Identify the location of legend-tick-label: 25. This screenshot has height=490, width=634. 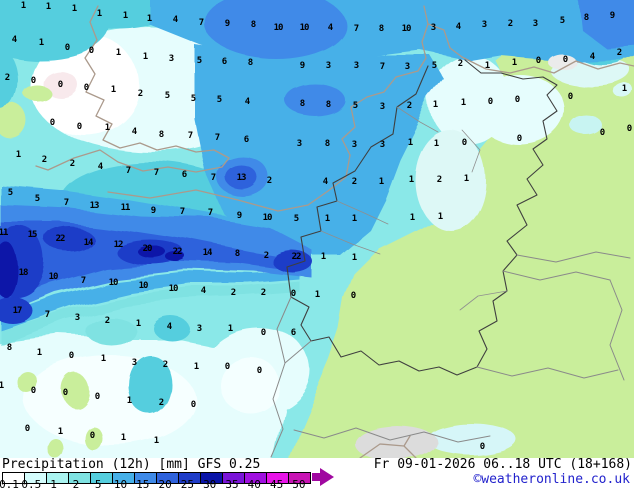
(187, 484).